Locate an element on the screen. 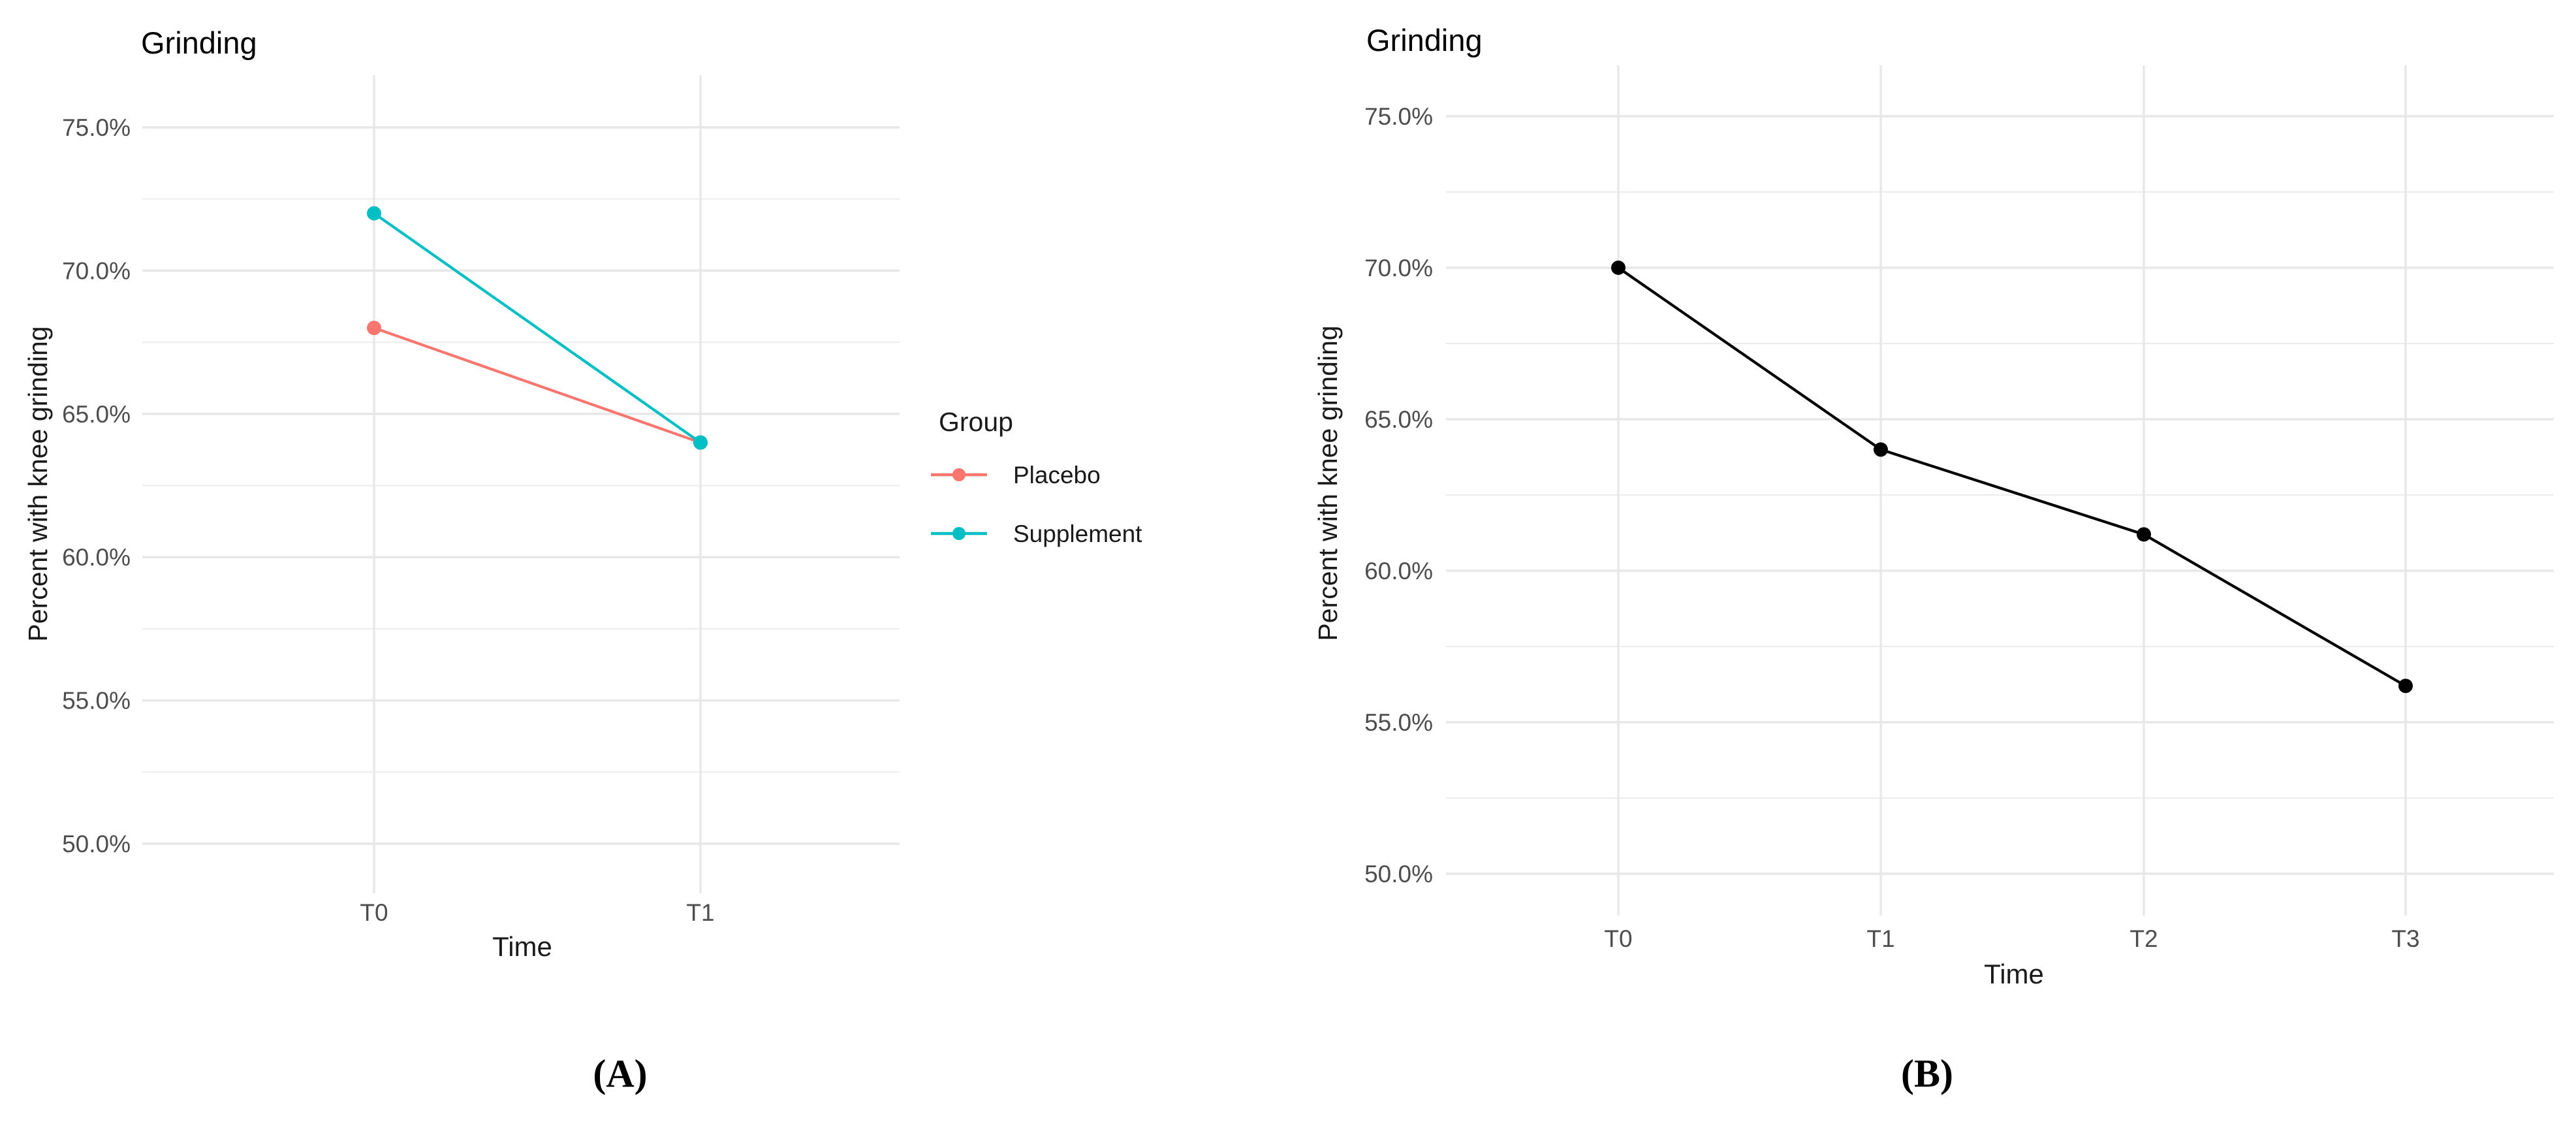 This screenshot has width=2576, height=1133. legend-label: Placebo is located at coordinates (1057, 475).